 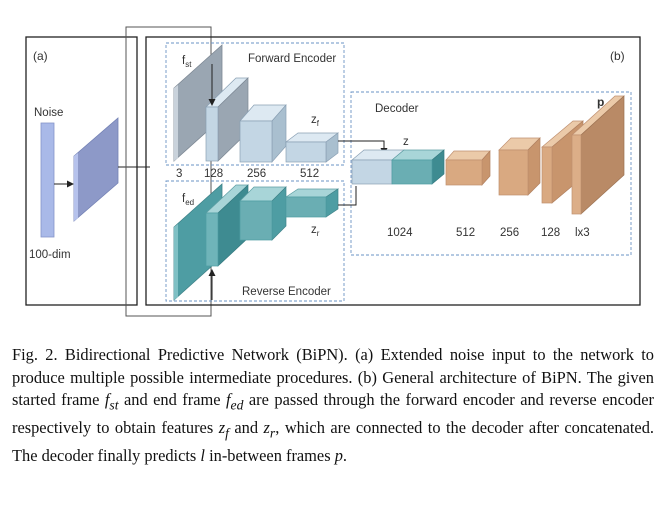 What do you see at coordinates (598, 155) in the screenshot?
I see `output-frames-p` at bounding box center [598, 155].